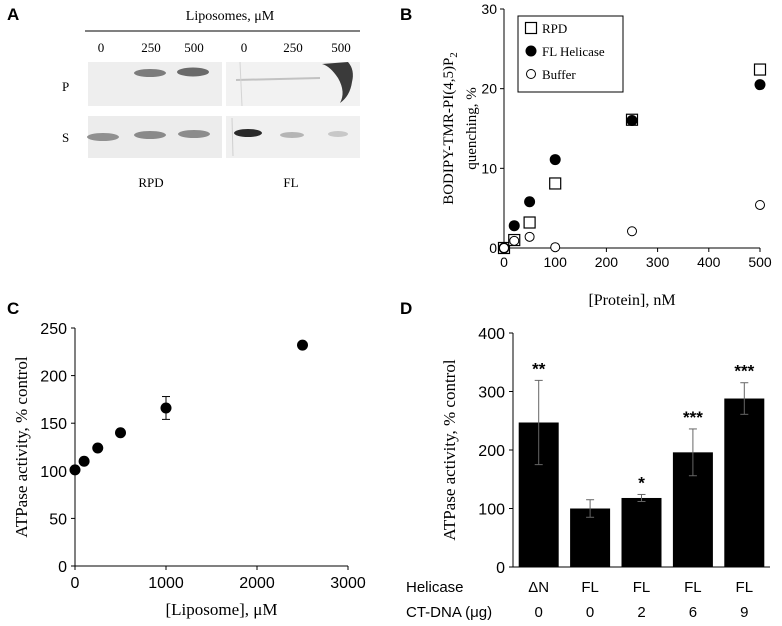 The width and height of the screenshot is (782, 626). What do you see at coordinates (607, 262) in the screenshot?
I see `x-tick-label: 200` at bounding box center [607, 262].